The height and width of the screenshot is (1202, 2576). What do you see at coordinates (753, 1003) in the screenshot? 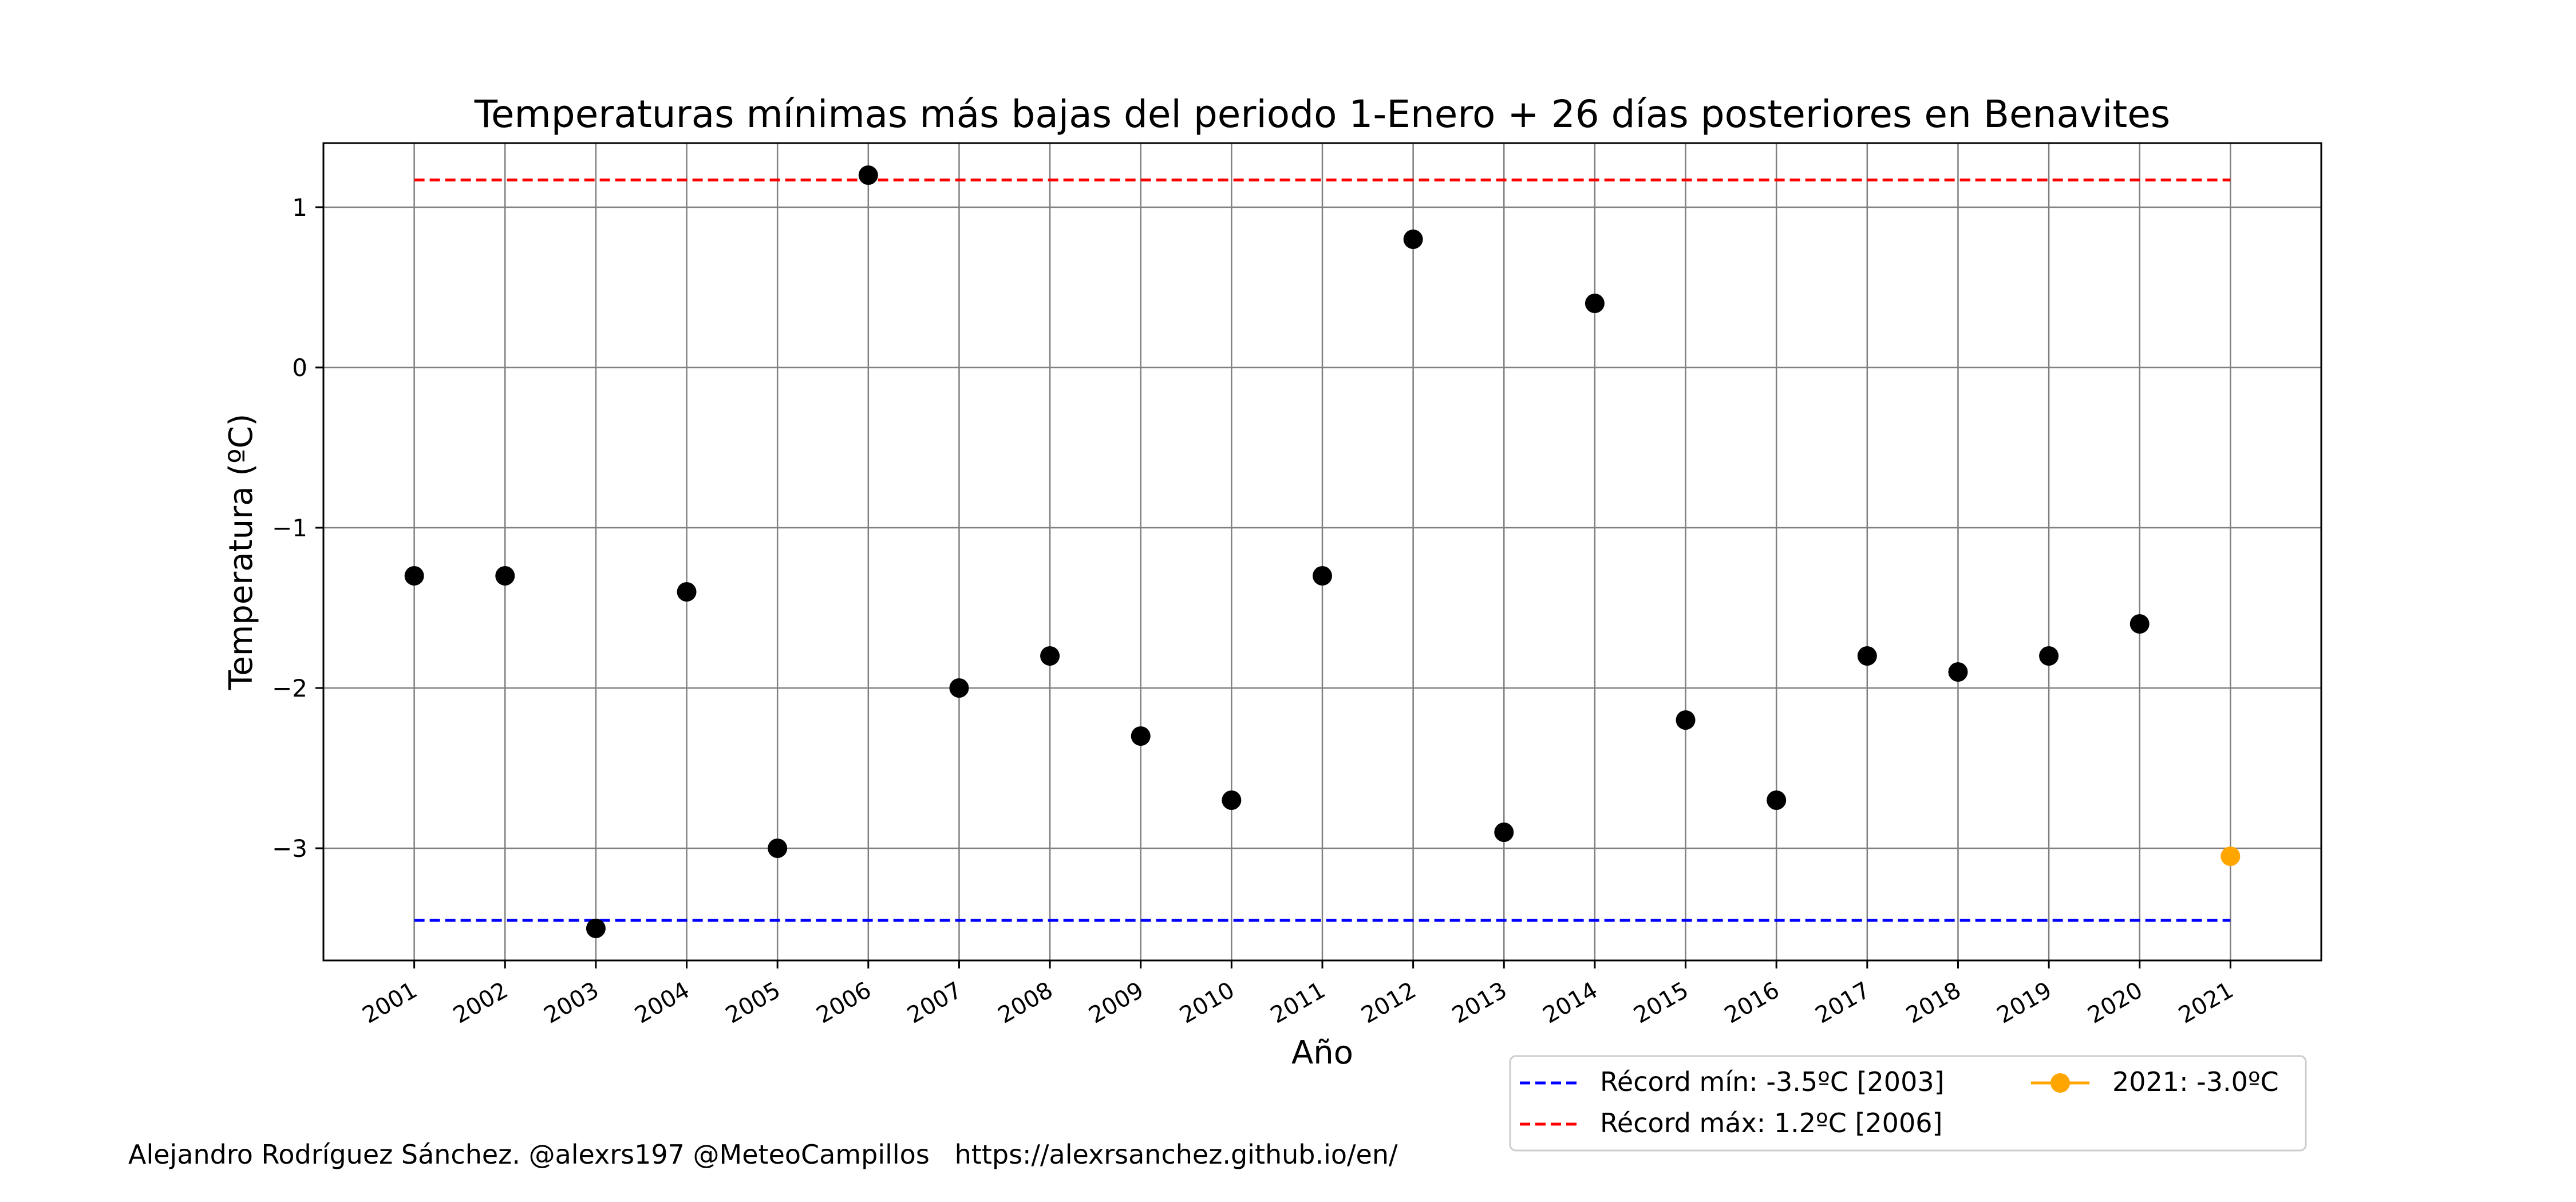
I see `x-tick-label: 2005` at bounding box center [753, 1003].